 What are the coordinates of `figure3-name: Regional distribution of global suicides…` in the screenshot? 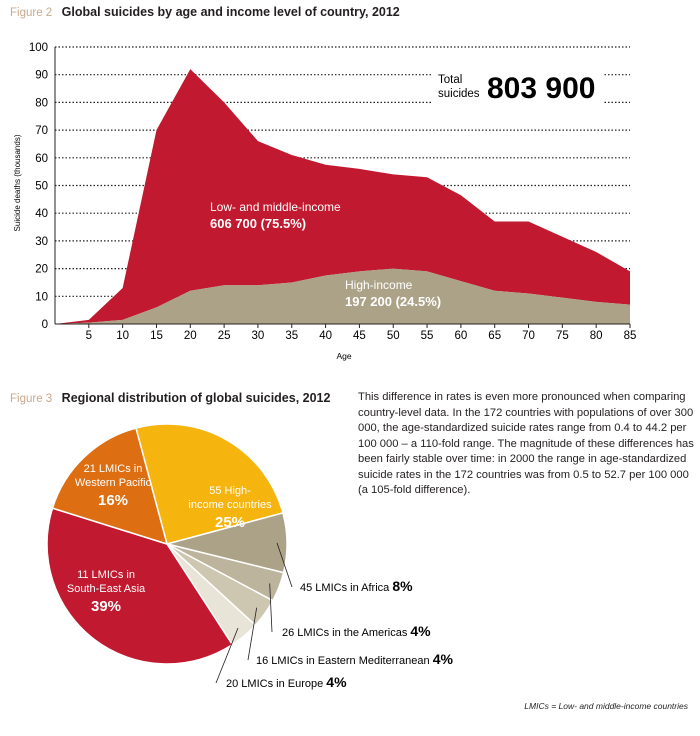 It's located at (196, 398).